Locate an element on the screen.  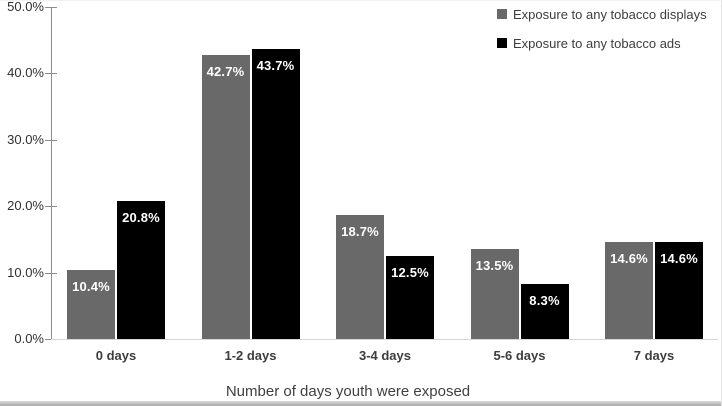
image-bottom-edge is located at coordinates (360, 403).